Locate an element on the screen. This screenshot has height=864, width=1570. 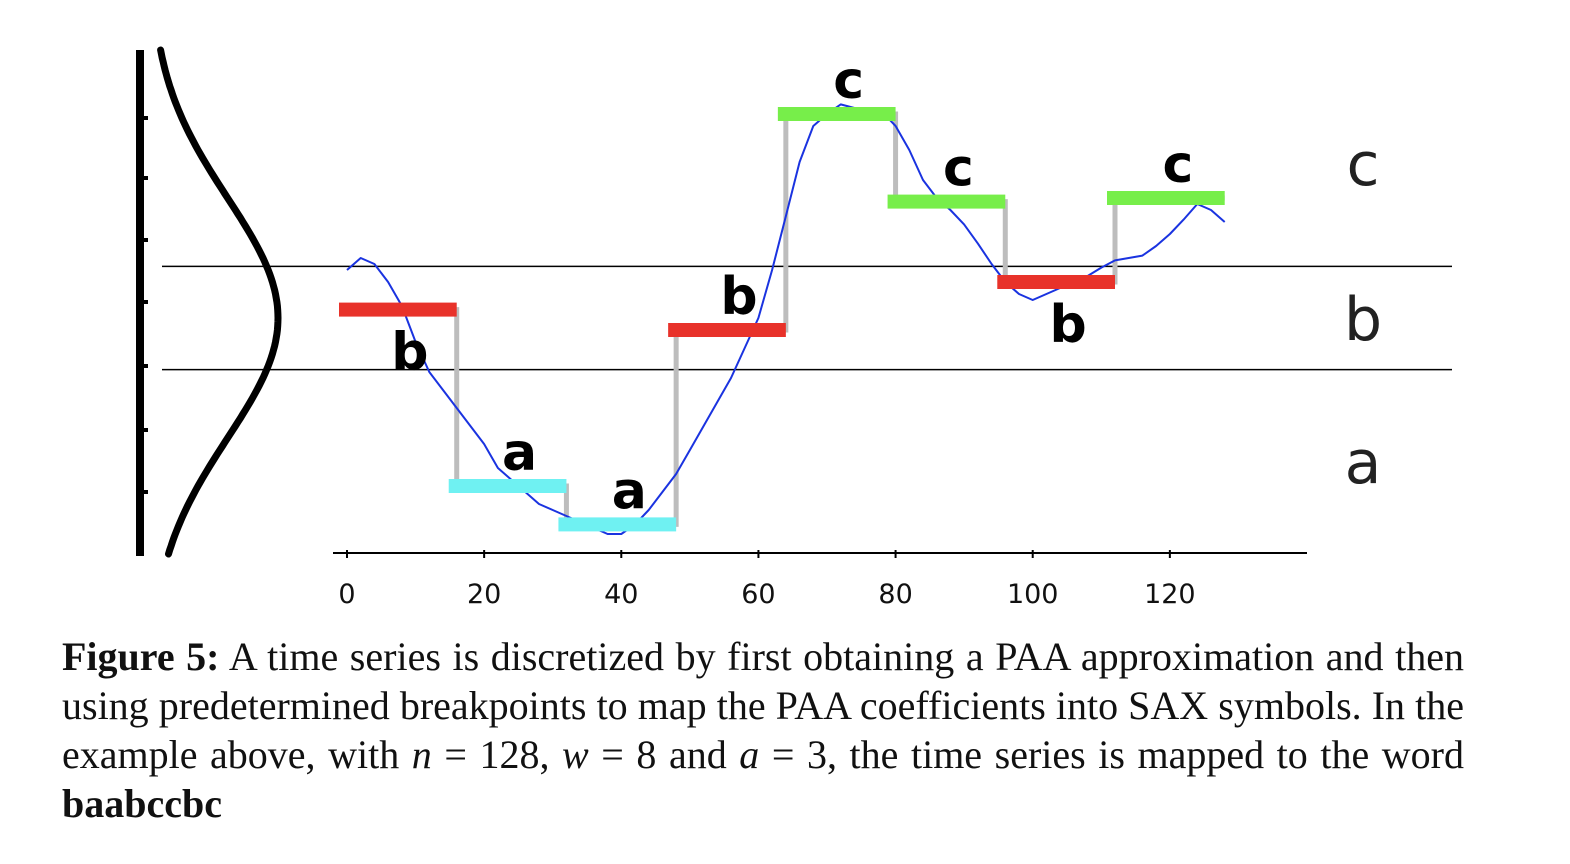
segment-symbol-5: c is located at coordinates (958, 169).